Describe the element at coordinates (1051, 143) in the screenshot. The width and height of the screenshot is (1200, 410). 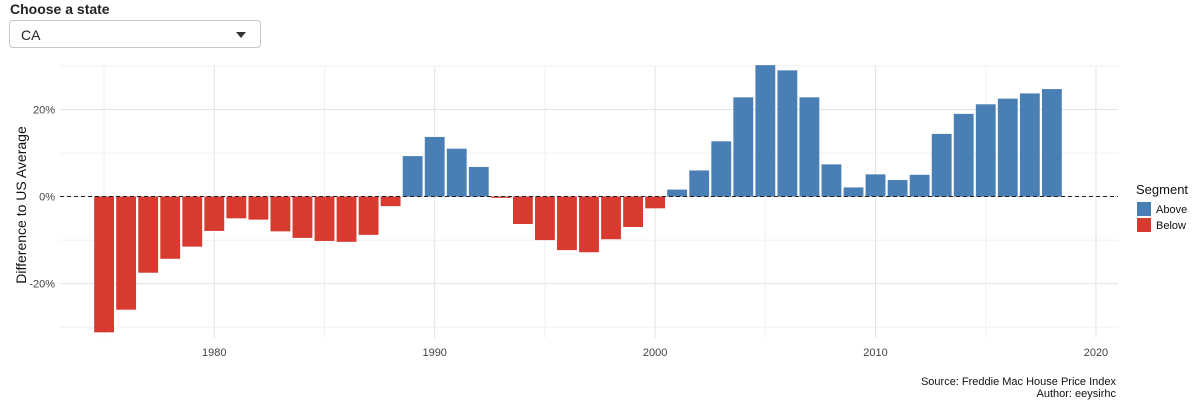
I see `bar-2018` at that location.